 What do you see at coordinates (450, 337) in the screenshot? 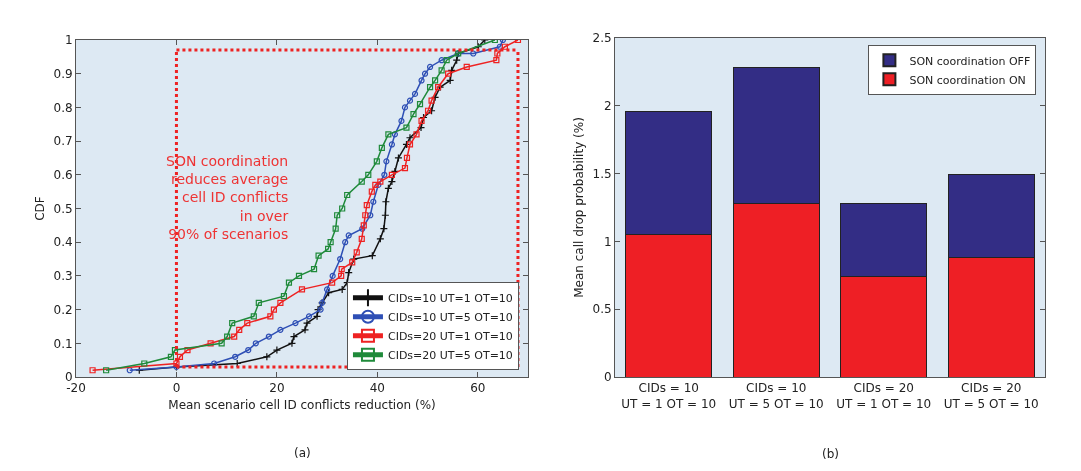
I see `legend-label: CIDs=20 UT=1 OT=10` at bounding box center [450, 337].